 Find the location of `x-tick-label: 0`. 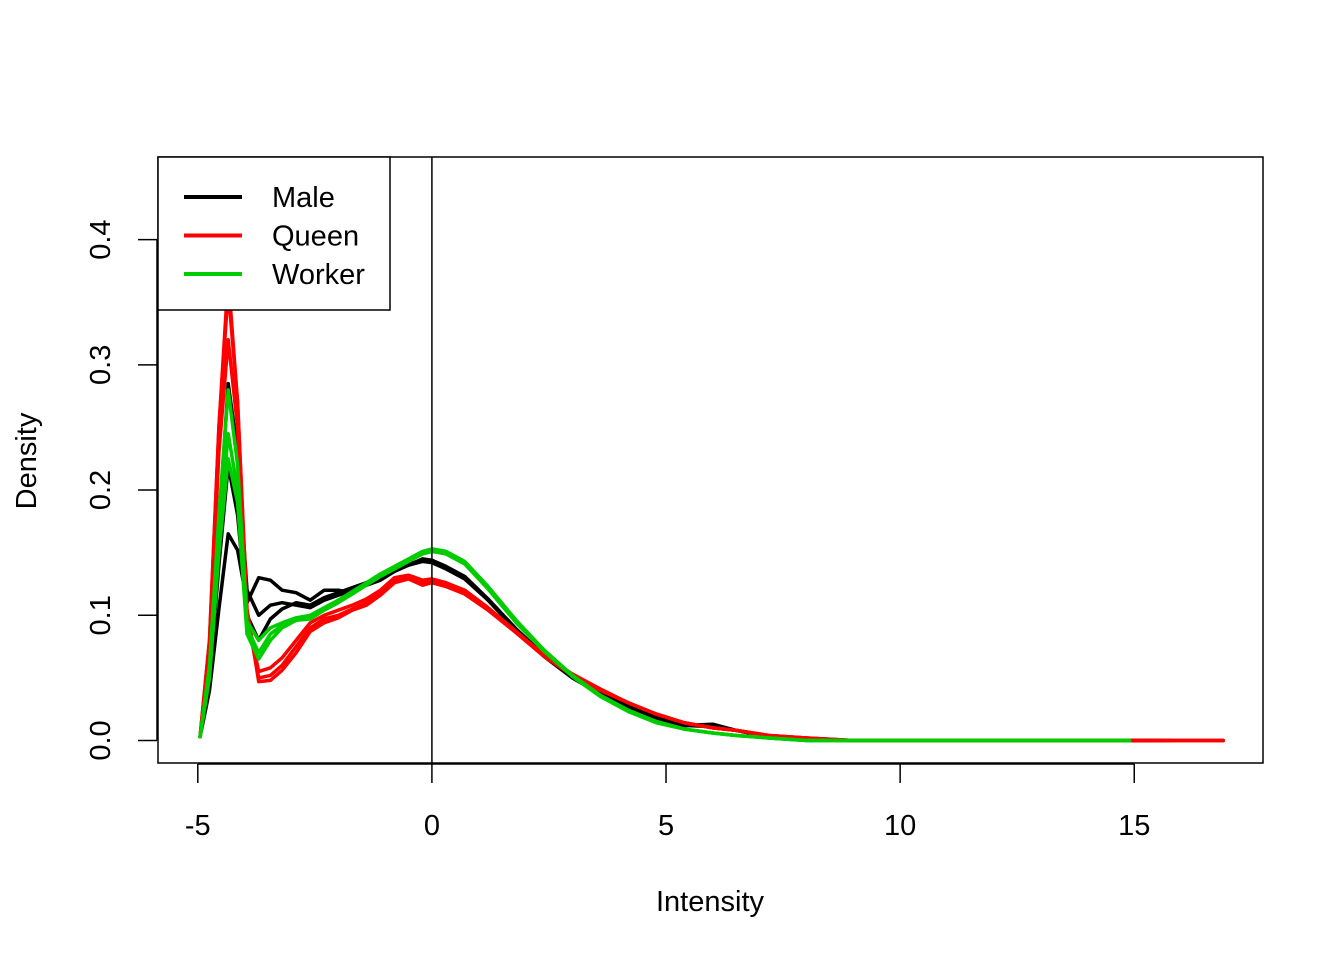

x-tick-label: 0 is located at coordinates (432, 826).